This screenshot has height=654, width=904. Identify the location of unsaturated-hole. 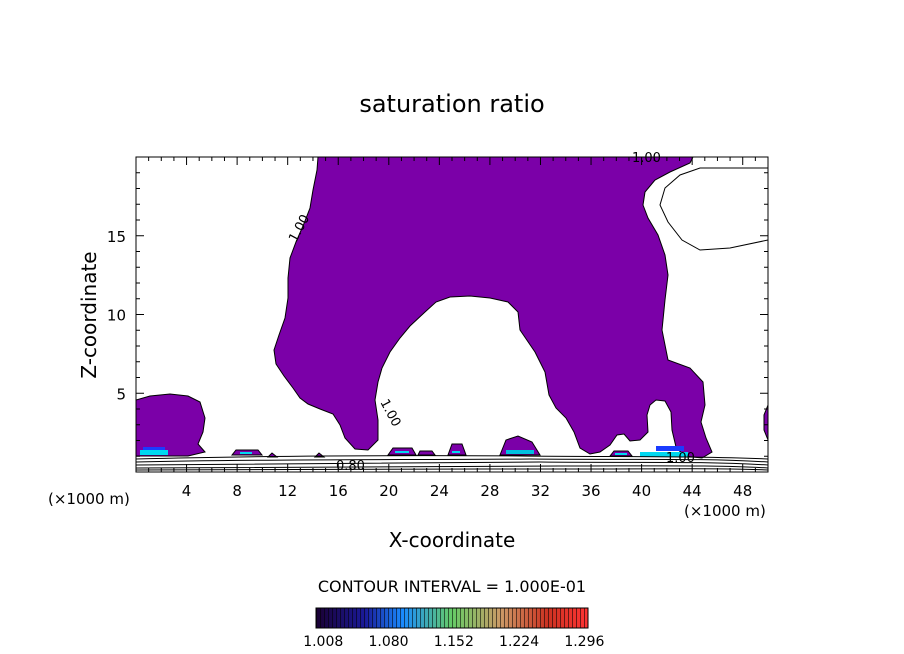
(713, 209).